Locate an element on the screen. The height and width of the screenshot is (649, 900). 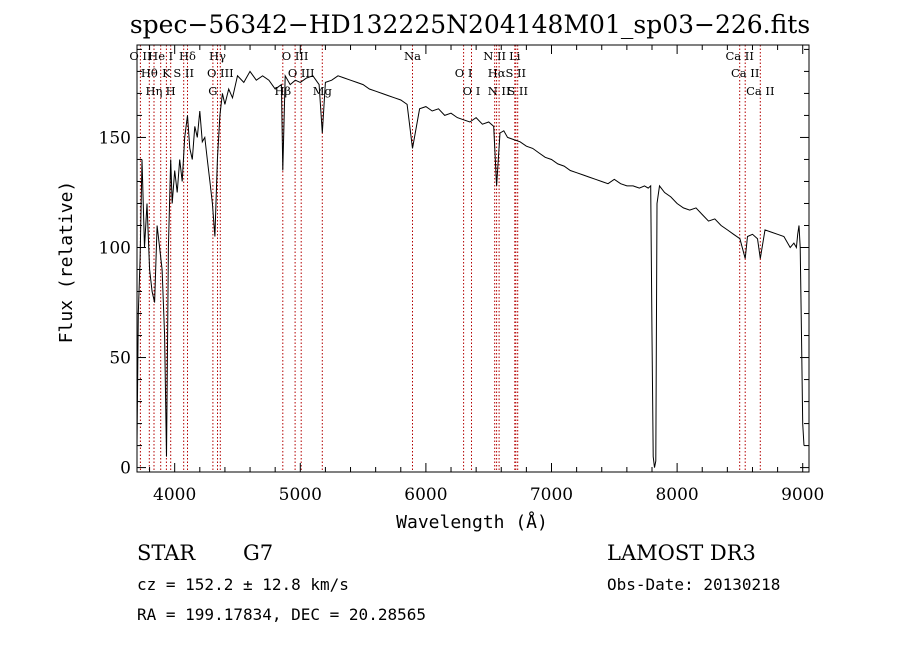
object-subclass: G7 is located at coordinates (258, 553).